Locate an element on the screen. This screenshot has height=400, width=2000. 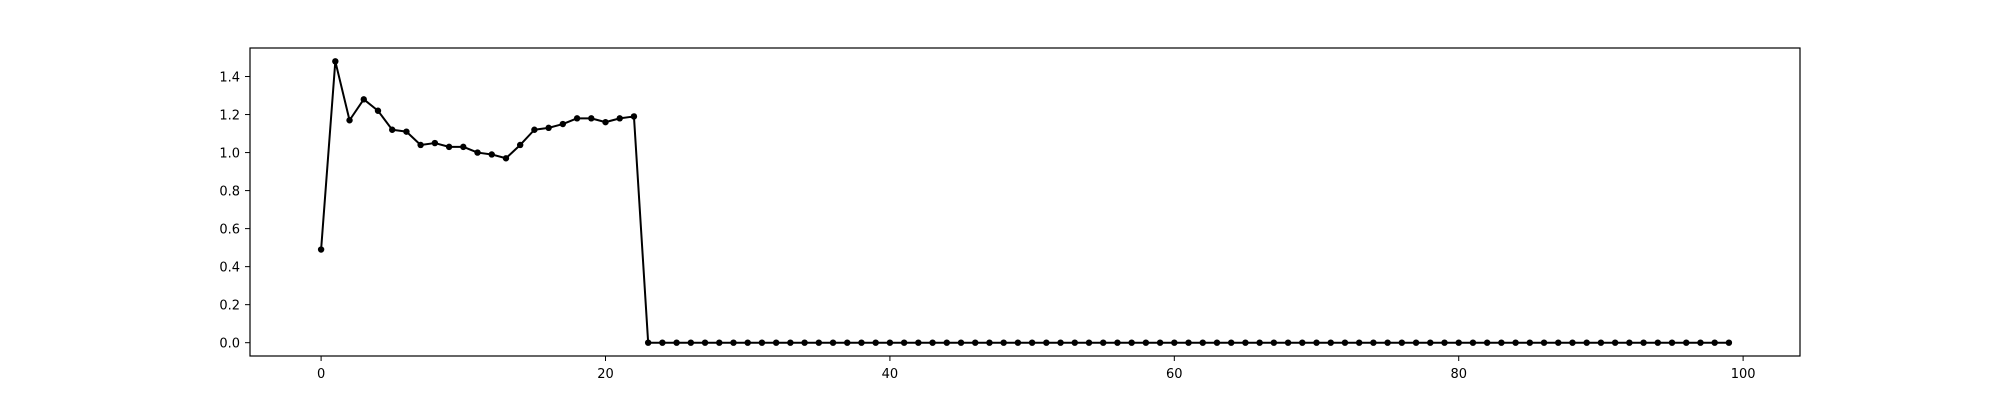
x-tick-label: 80 is located at coordinates (1458, 374).